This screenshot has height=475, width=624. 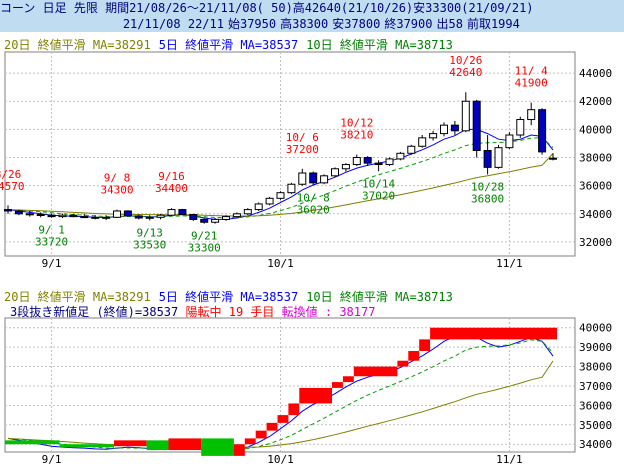 What do you see at coordinates (509, 459) in the screenshot?
I see `bottom-x-tick-label: 11/1` at bounding box center [509, 459].